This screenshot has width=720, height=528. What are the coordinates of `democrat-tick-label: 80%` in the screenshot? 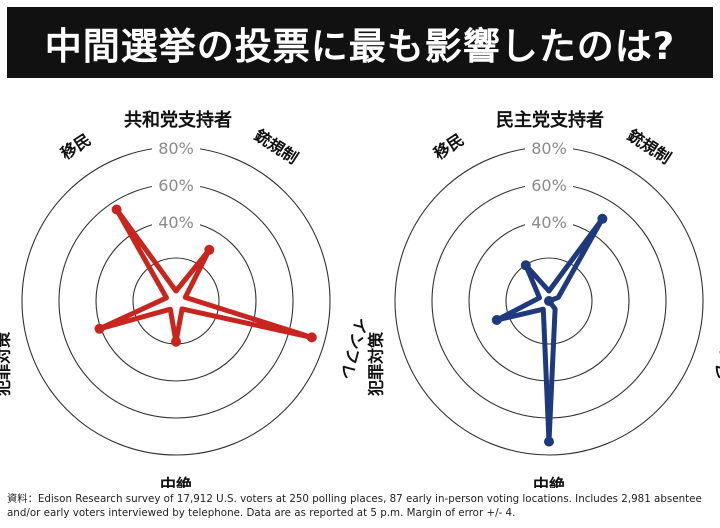 It's located at (549, 148).